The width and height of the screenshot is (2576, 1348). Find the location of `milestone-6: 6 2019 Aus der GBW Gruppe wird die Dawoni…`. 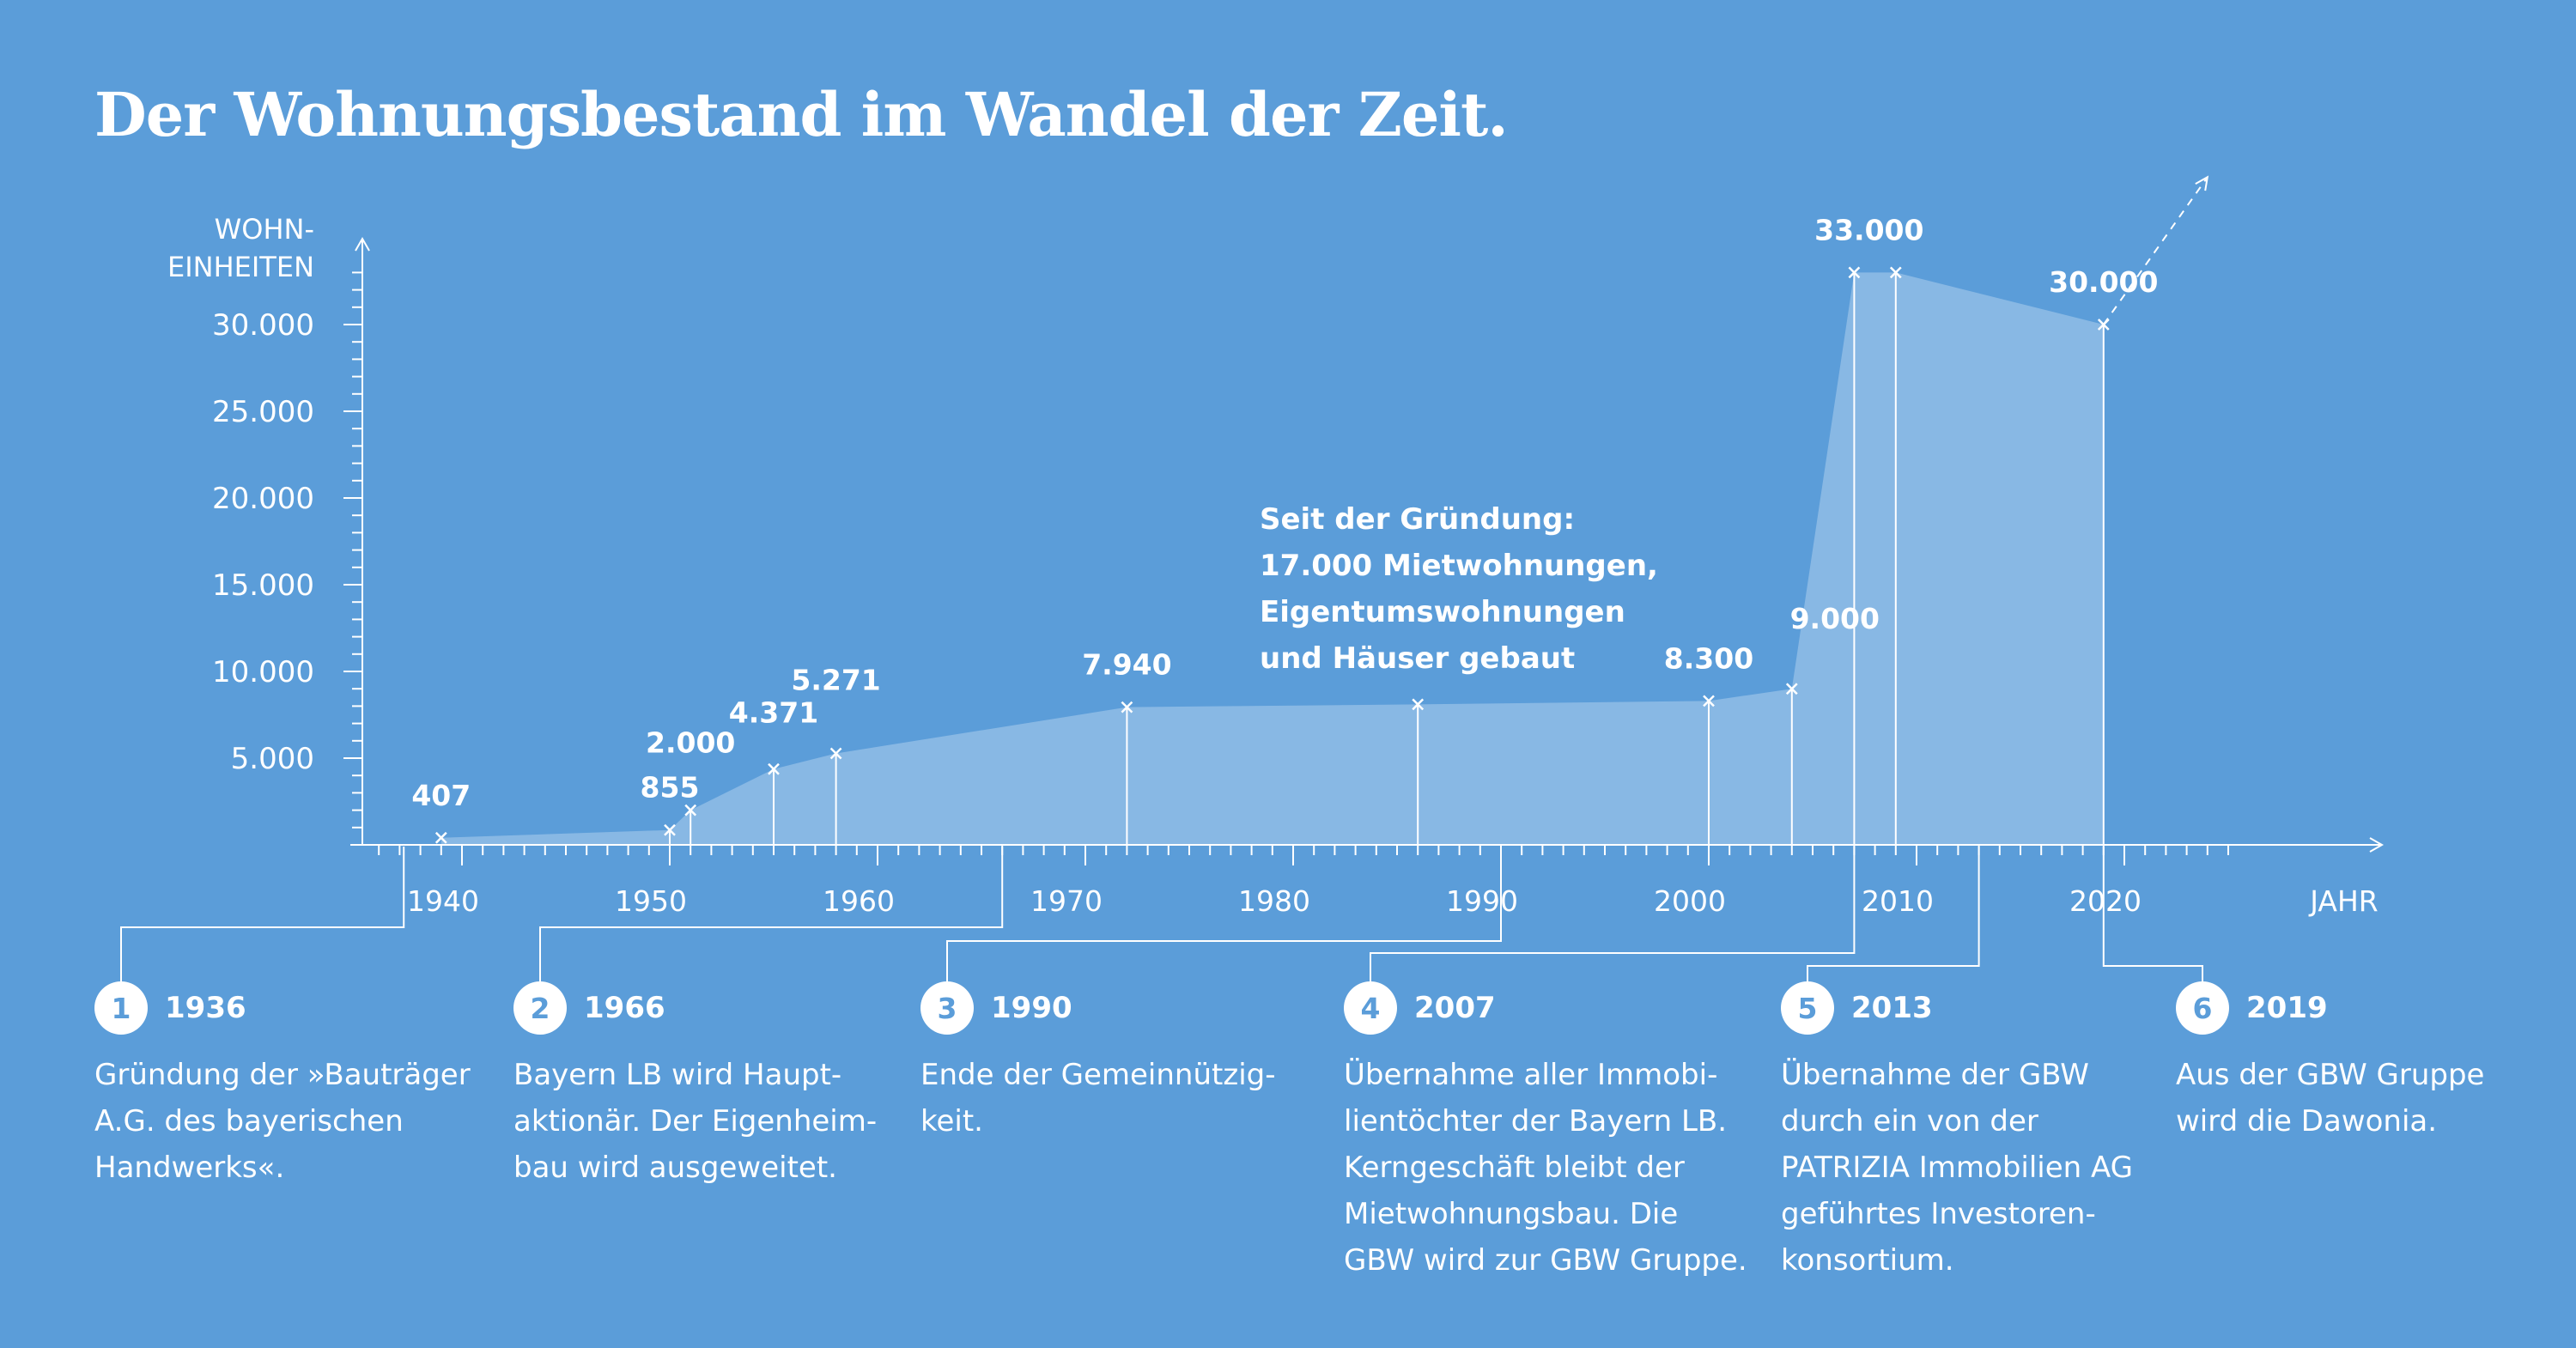

milestone-6: 6 2019 Aus der GBW Gruppe wird die Dawoni… is located at coordinates (2356, 1063).